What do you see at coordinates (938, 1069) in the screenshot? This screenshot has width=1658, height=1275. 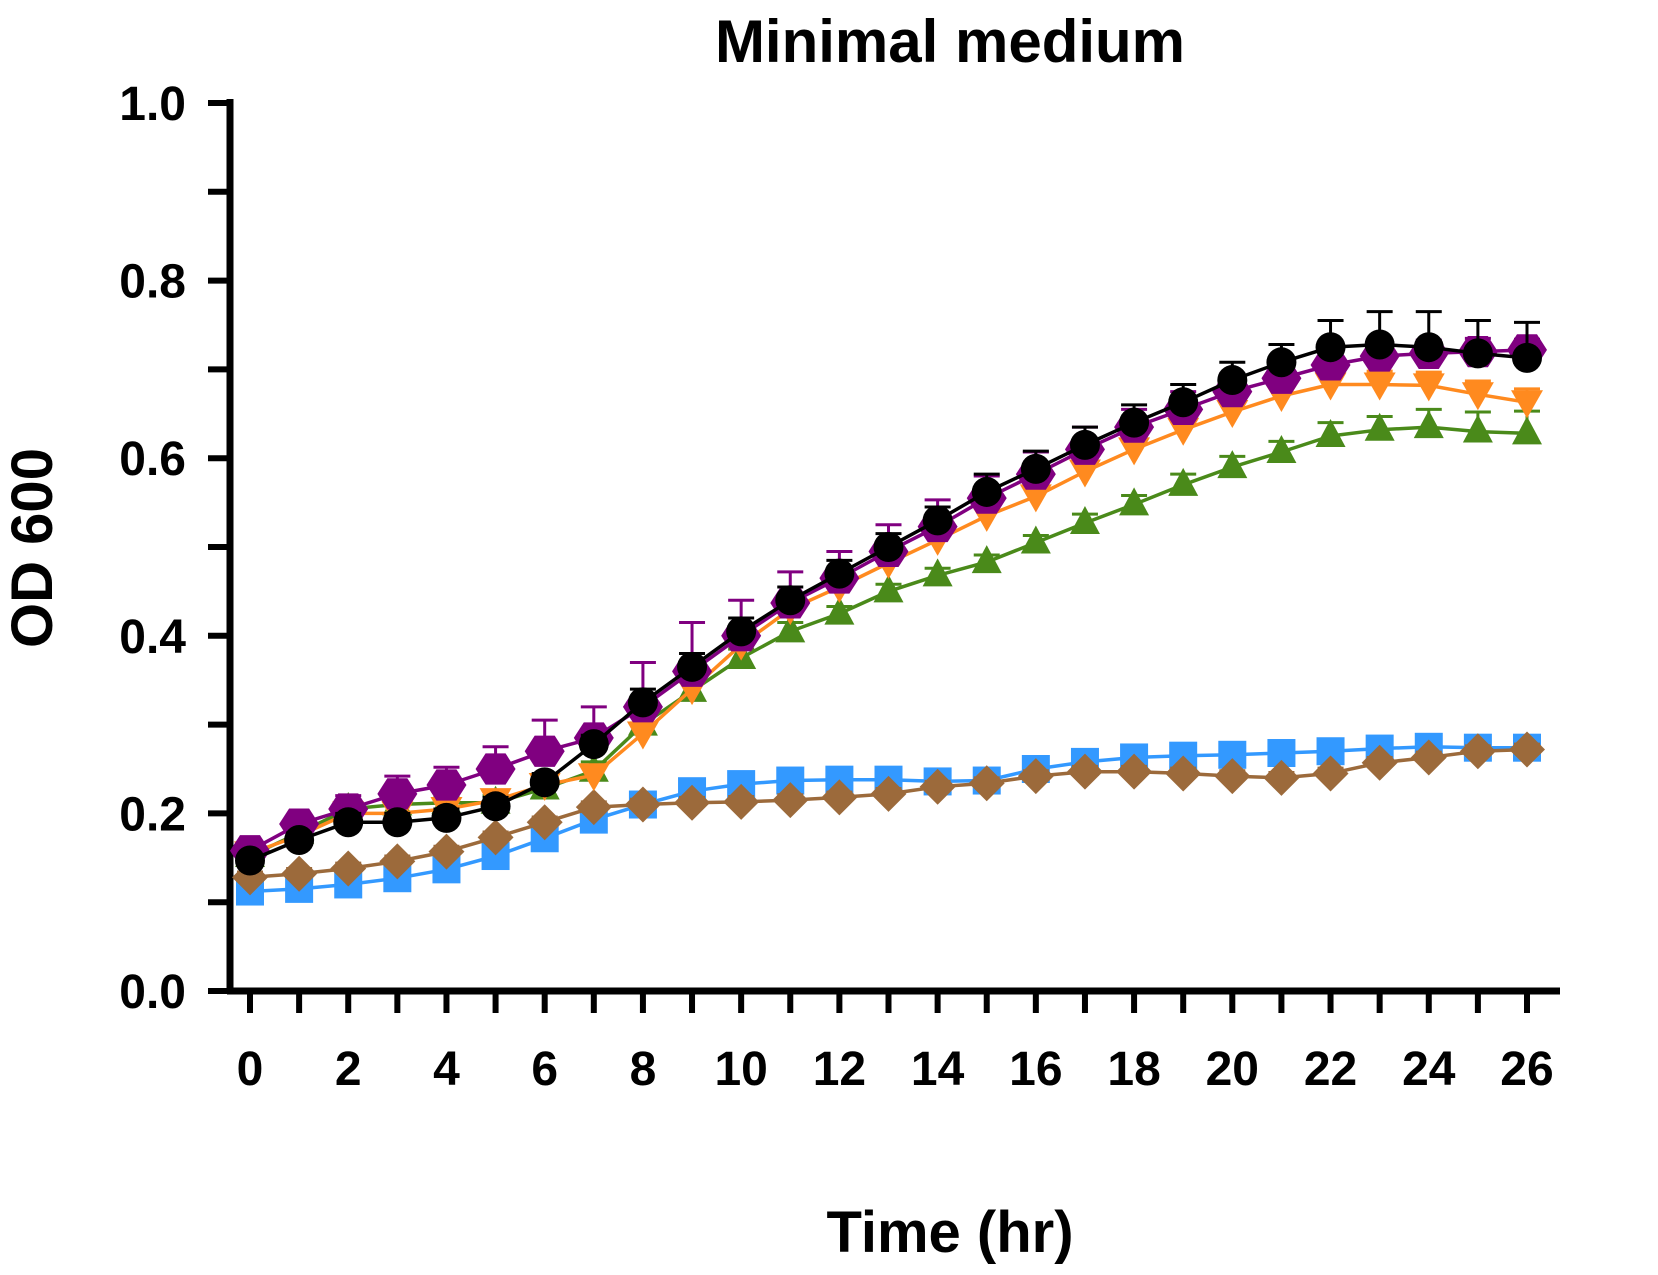 I see `x-tick-label: 14` at bounding box center [938, 1069].